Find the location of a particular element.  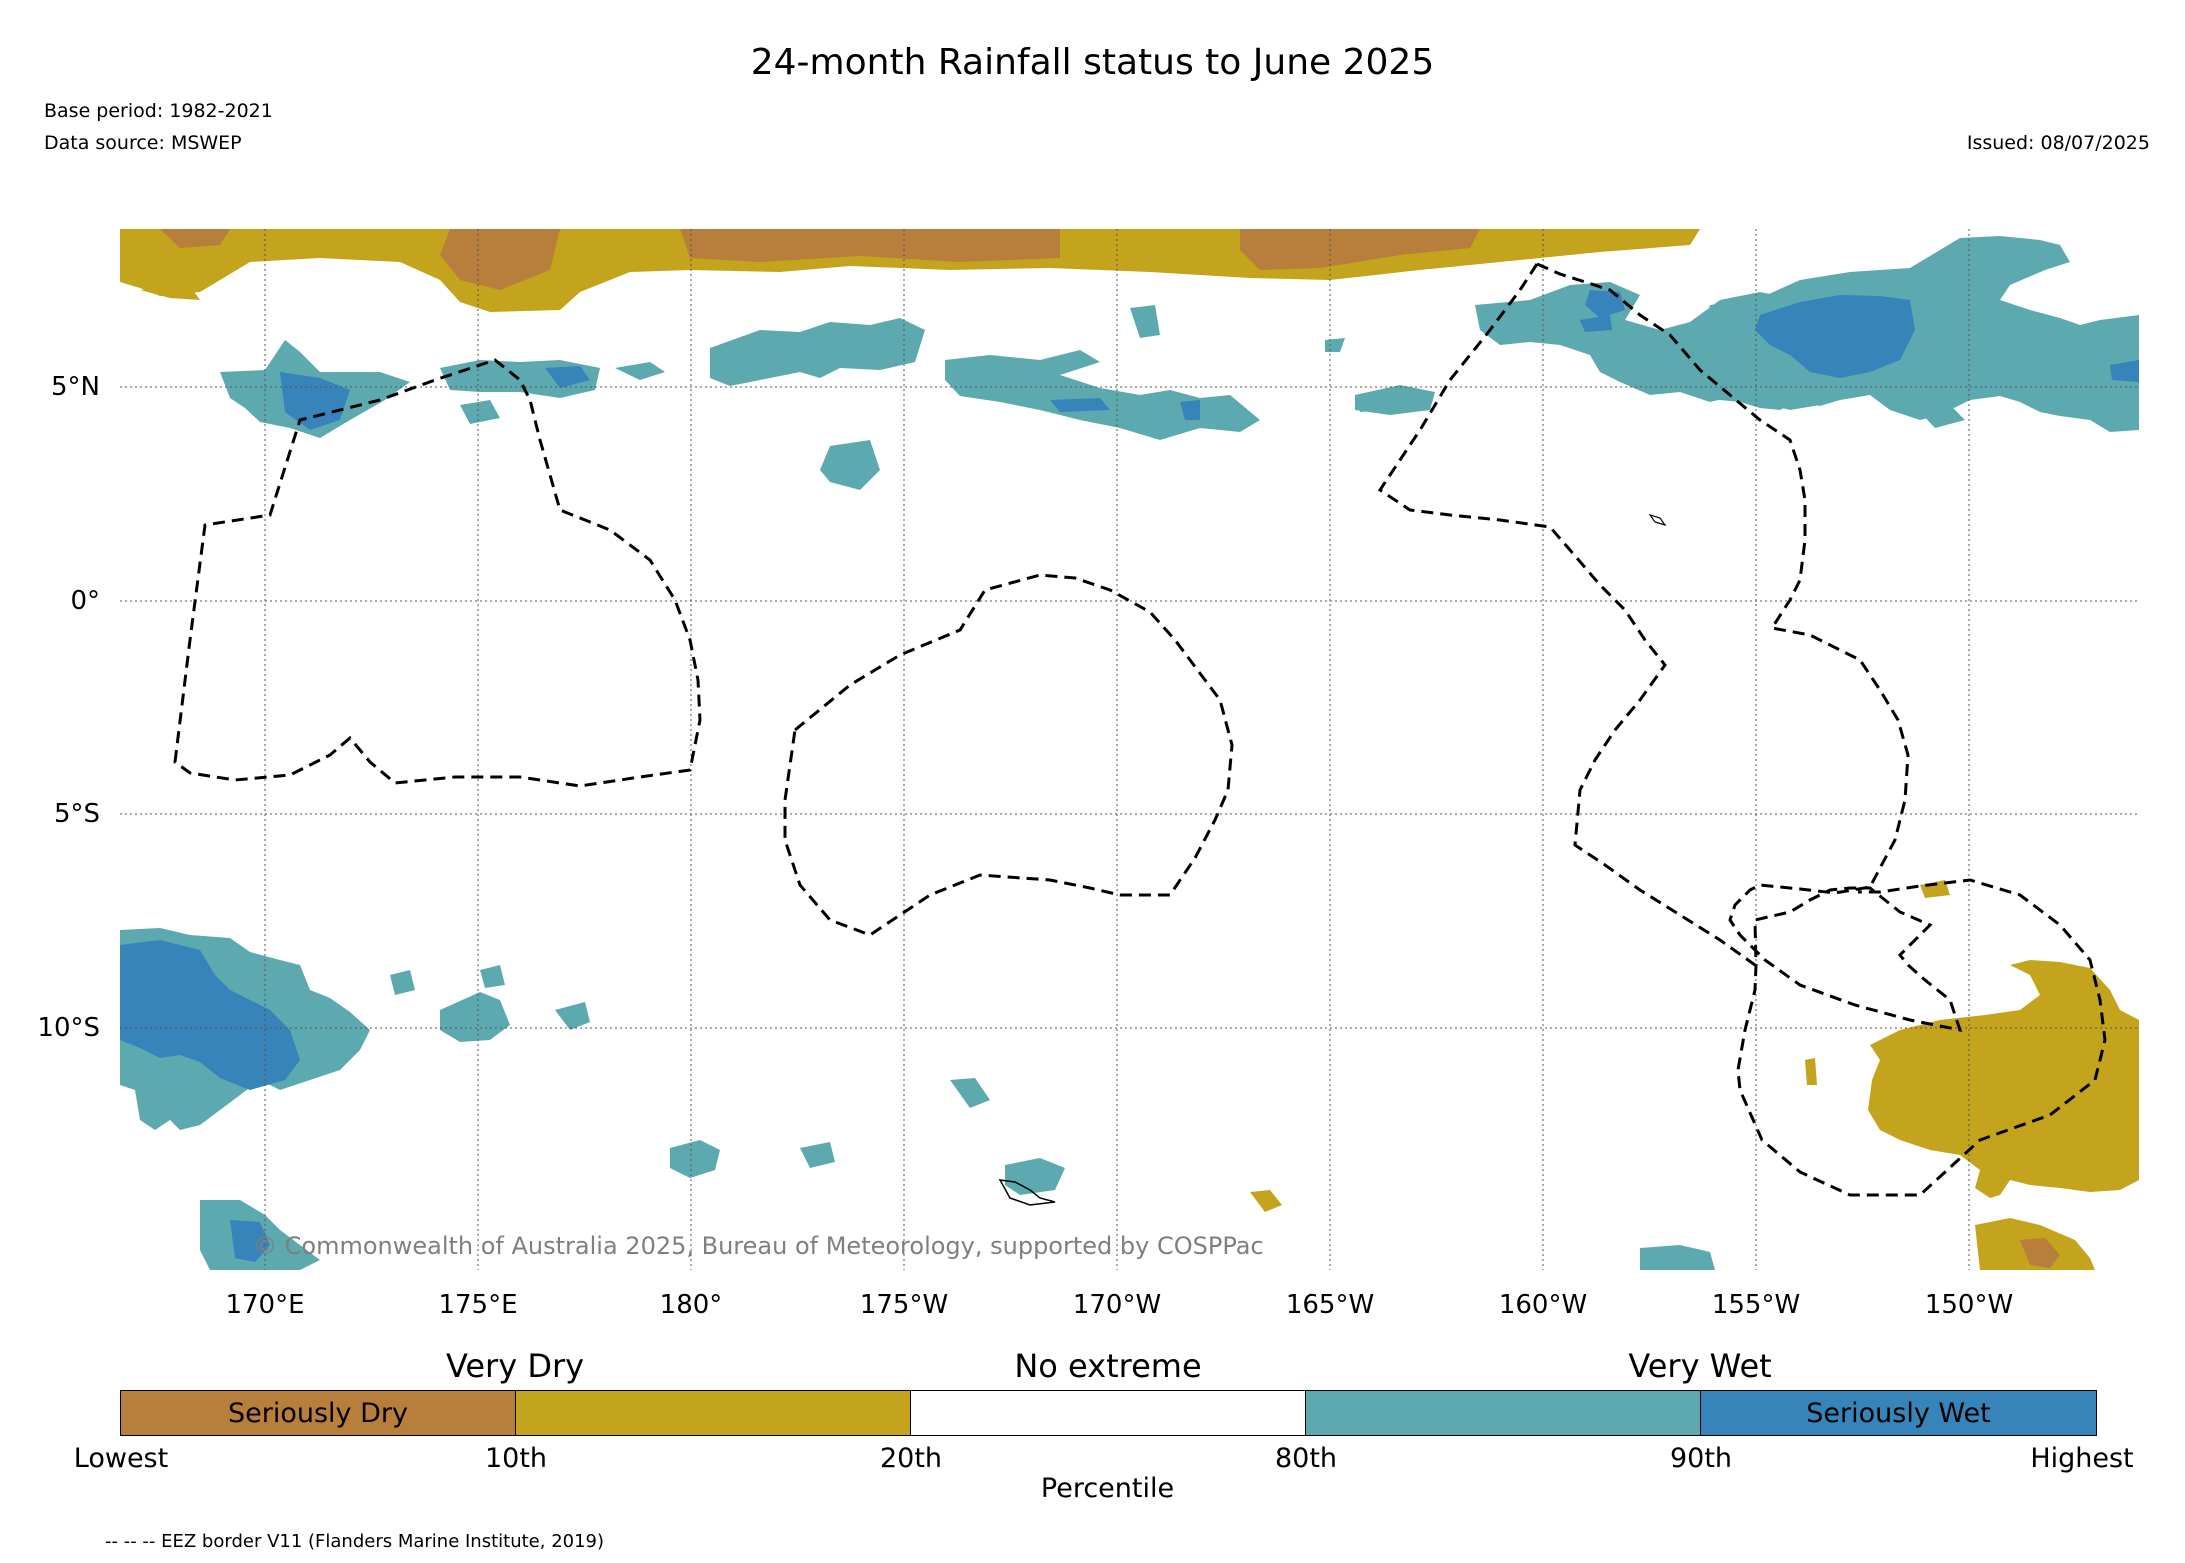

map-title: 24-month Rainfall status to June 2025 is located at coordinates (1092, 62).